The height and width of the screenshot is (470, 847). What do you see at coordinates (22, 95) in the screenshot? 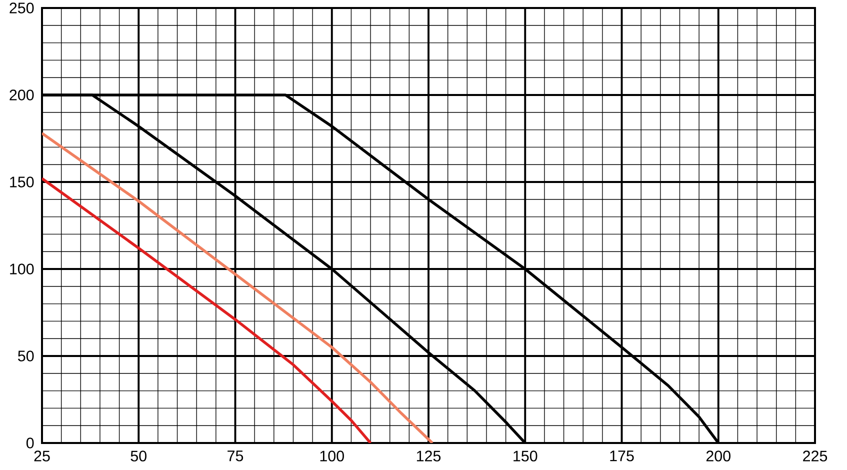
I see `y-tick-label: 200` at bounding box center [22, 95].